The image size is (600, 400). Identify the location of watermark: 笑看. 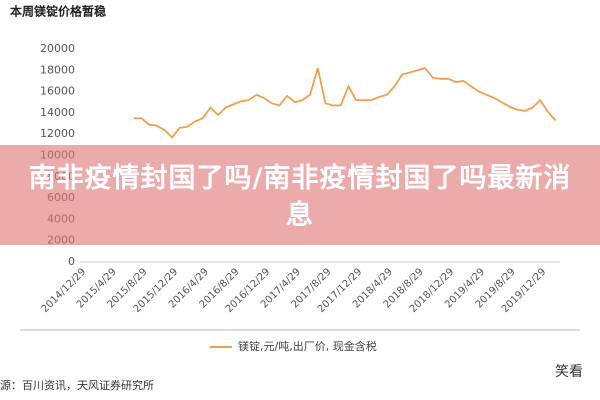
(569, 372).